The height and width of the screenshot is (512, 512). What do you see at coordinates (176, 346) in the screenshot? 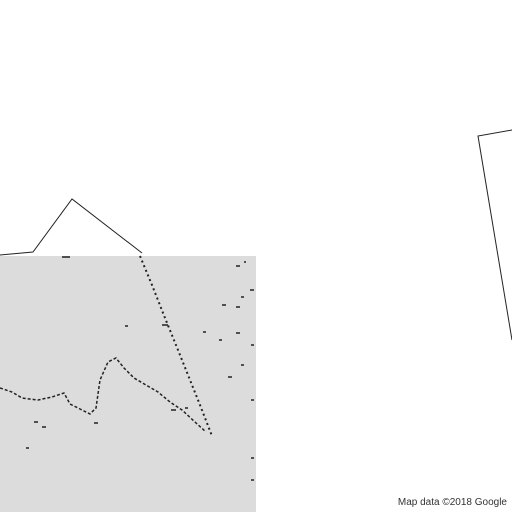
I see `road-trace-diagonal` at bounding box center [176, 346].